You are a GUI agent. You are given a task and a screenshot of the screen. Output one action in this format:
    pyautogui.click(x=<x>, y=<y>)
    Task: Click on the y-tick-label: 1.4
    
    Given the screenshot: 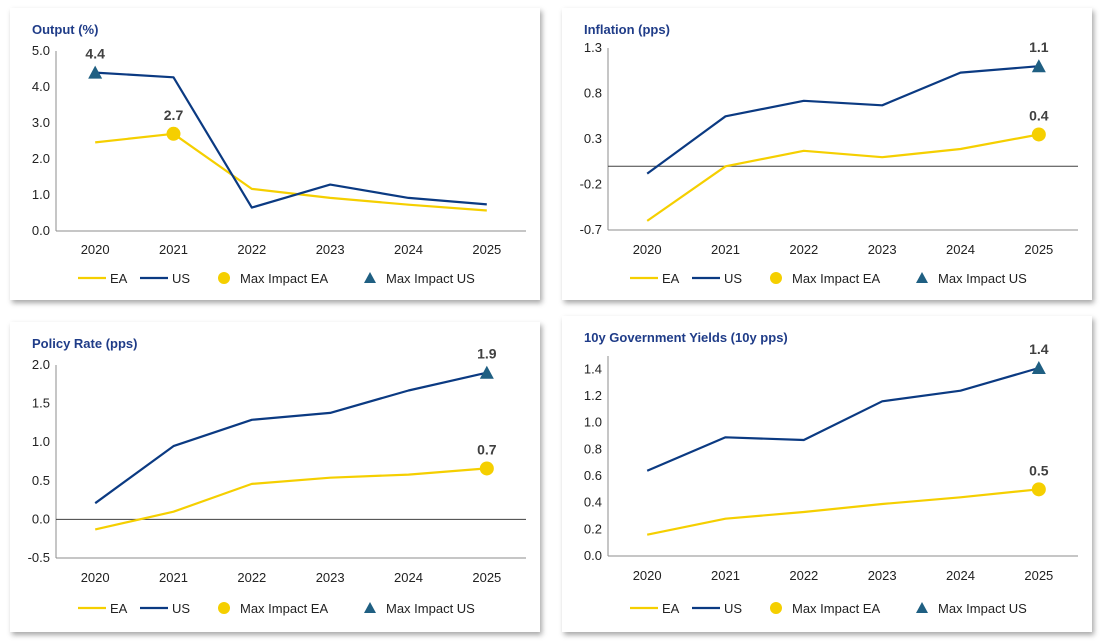 What is the action you would take?
    pyautogui.click(x=593, y=368)
    